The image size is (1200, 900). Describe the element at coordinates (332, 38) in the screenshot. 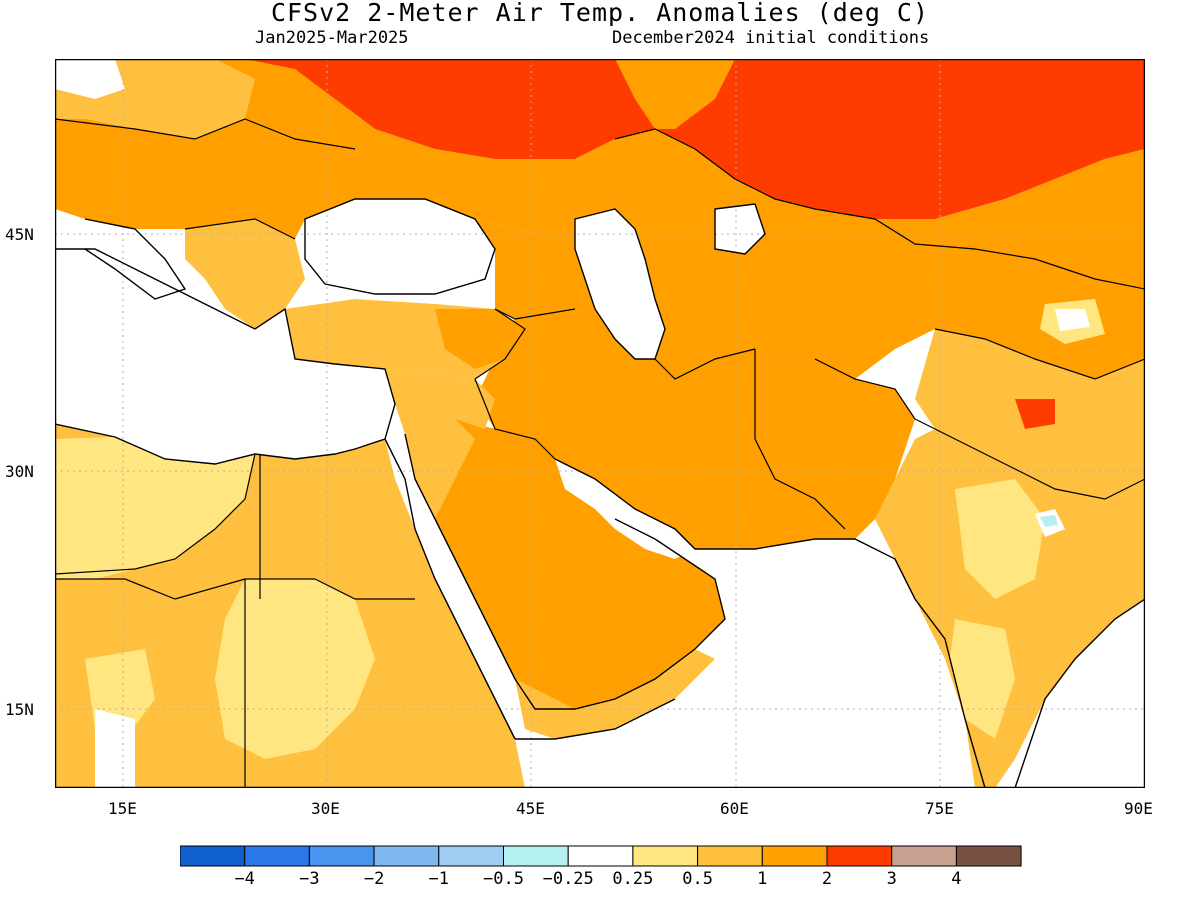

I see `forecast-period: Jan2025-Mar2025` at that location.